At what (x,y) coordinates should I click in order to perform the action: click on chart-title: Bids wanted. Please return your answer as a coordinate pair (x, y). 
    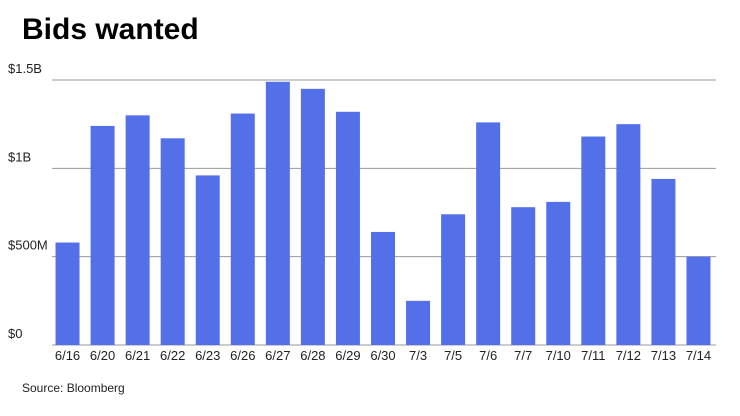
    Looking at the image, I should click on (110, 29).